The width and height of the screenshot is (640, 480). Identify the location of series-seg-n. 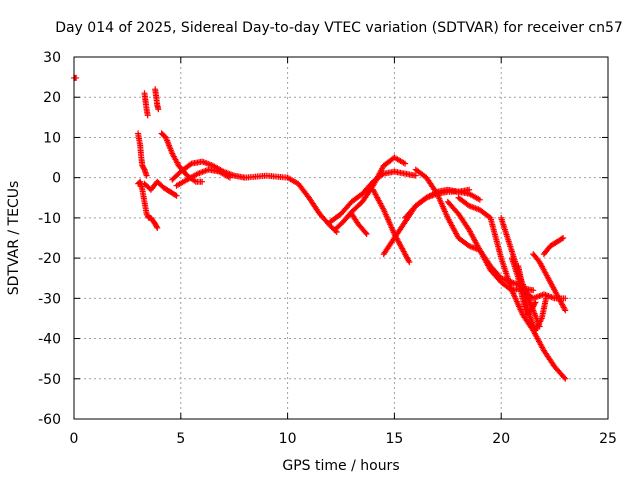
(391, 226).